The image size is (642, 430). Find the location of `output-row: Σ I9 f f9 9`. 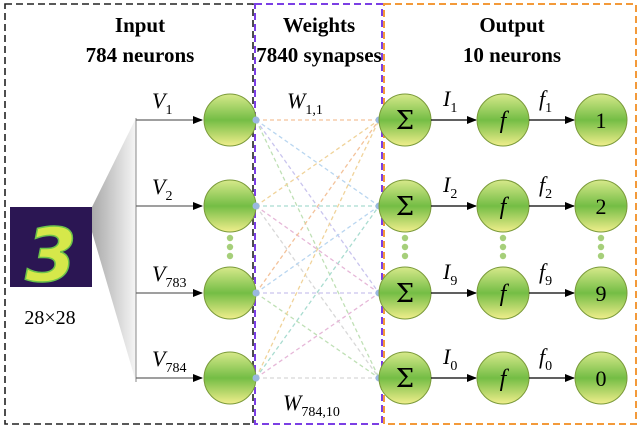

output-row: Σ I9 f f9 9 is located at coordinates (501, 289).